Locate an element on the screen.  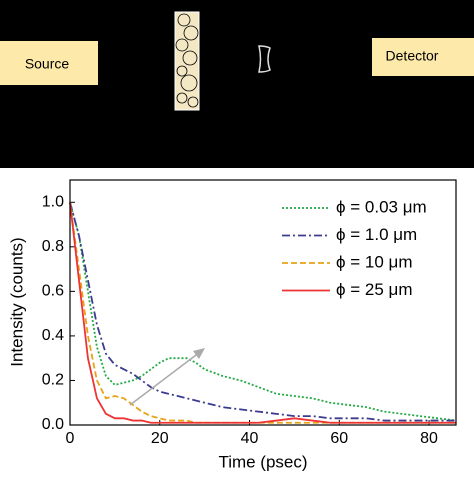
particle-column is located at coordinates (187, 61).